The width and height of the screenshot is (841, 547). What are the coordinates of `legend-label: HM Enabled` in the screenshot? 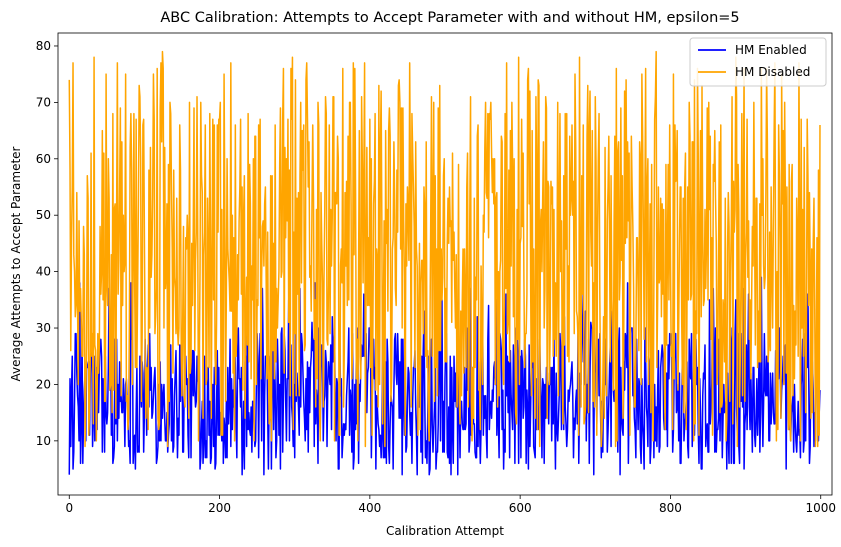 It's located at (771, 50).